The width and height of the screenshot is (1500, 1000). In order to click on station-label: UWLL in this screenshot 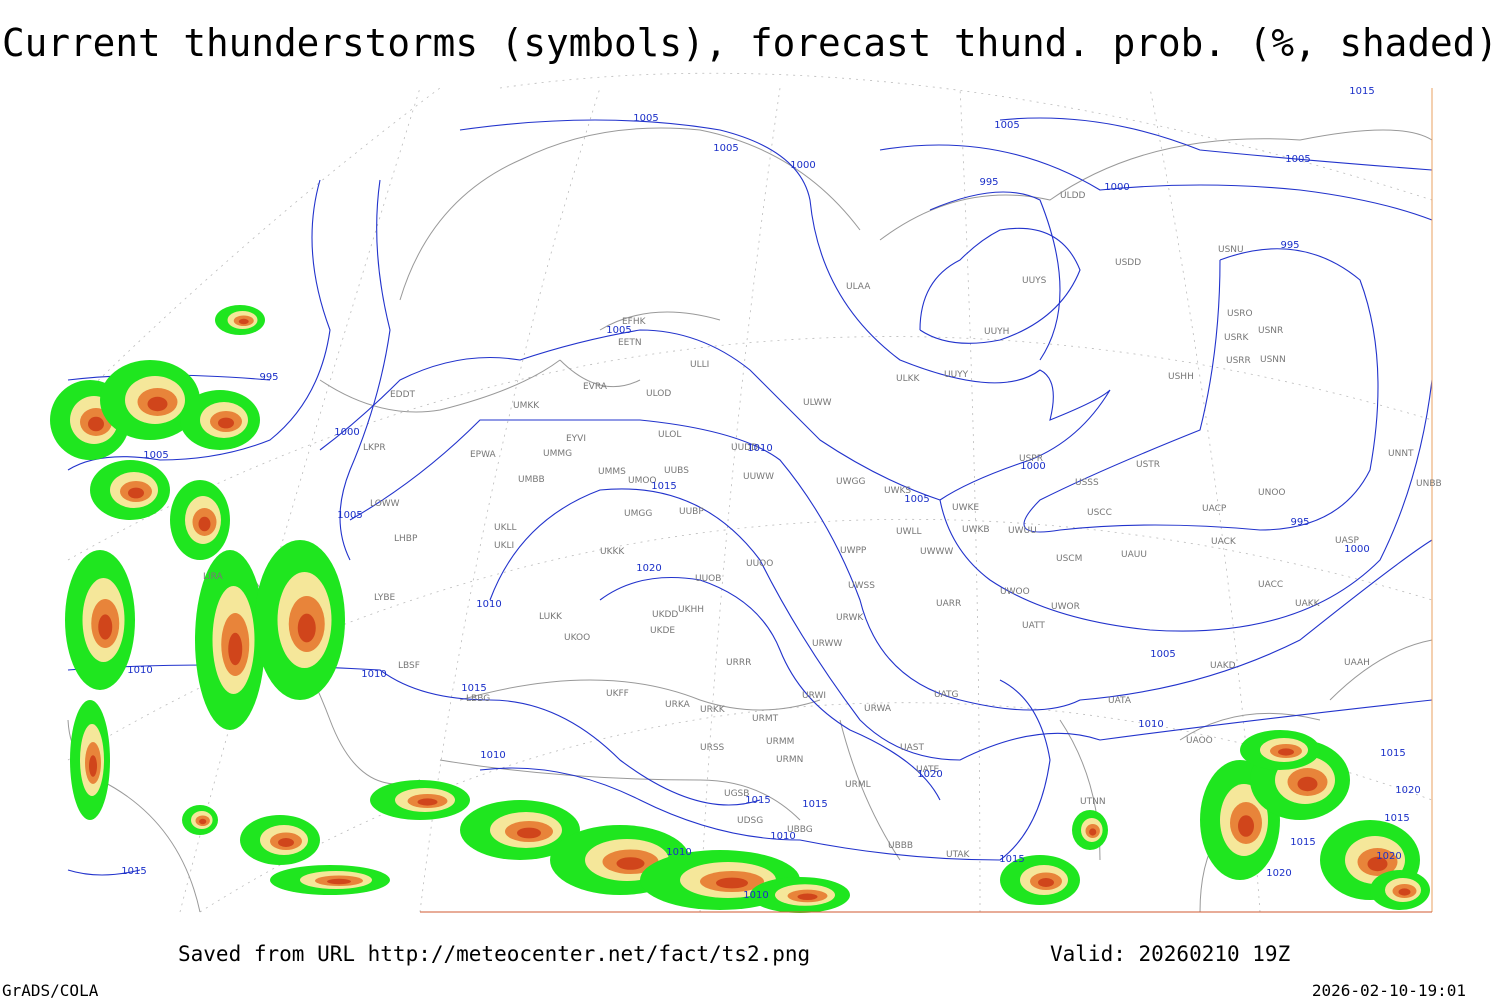, I will do `click(909, 532)`.